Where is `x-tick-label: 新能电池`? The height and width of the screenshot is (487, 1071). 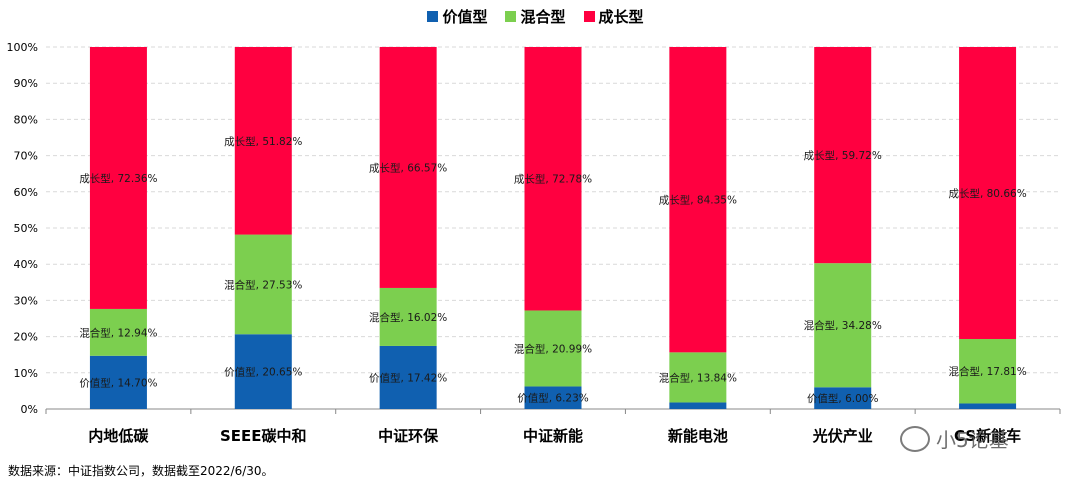
x-tick-label: 新能电池 is located at coordinates (698, 436).